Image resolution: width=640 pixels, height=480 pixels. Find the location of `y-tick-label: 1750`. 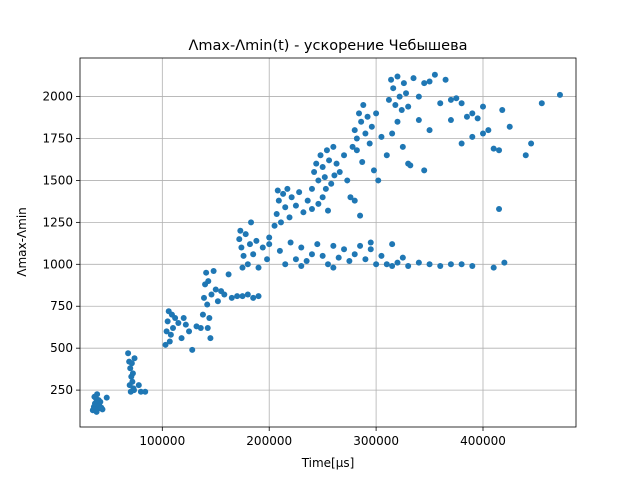

y-tick-label: 1750 is located at coordinates (57, 139).